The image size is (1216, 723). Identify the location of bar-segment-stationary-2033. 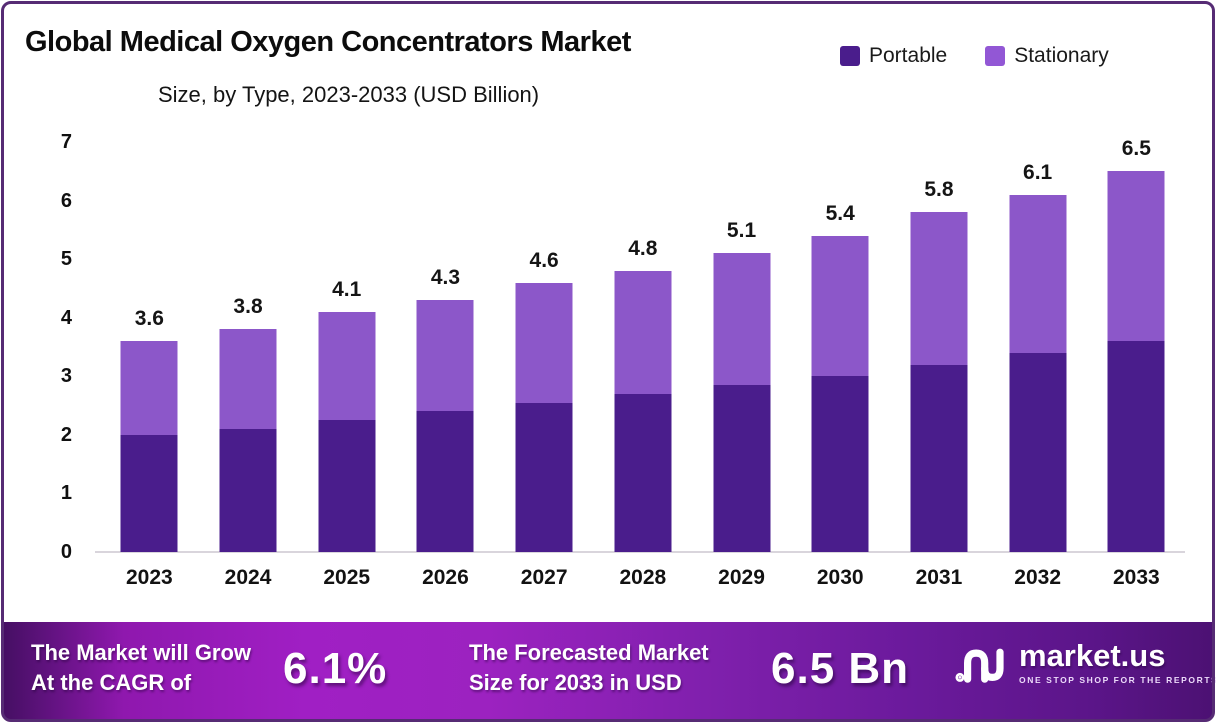
(1136, 256).